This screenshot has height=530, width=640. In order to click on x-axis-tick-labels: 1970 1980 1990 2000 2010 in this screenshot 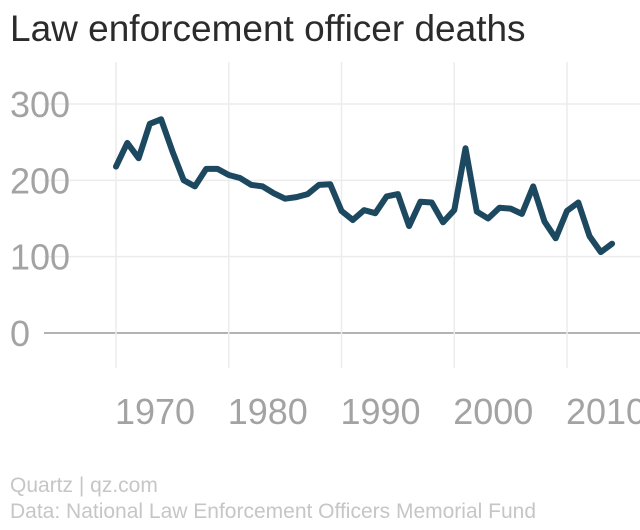, I will do `click(377, 411)`.